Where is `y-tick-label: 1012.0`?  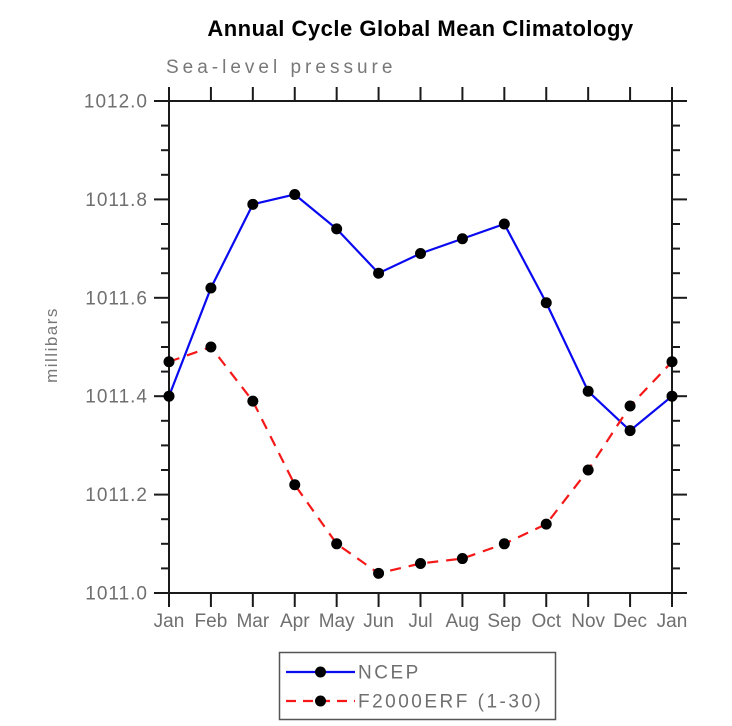 y-tick-label: 1012.0 is located at coordinates (116, 102).